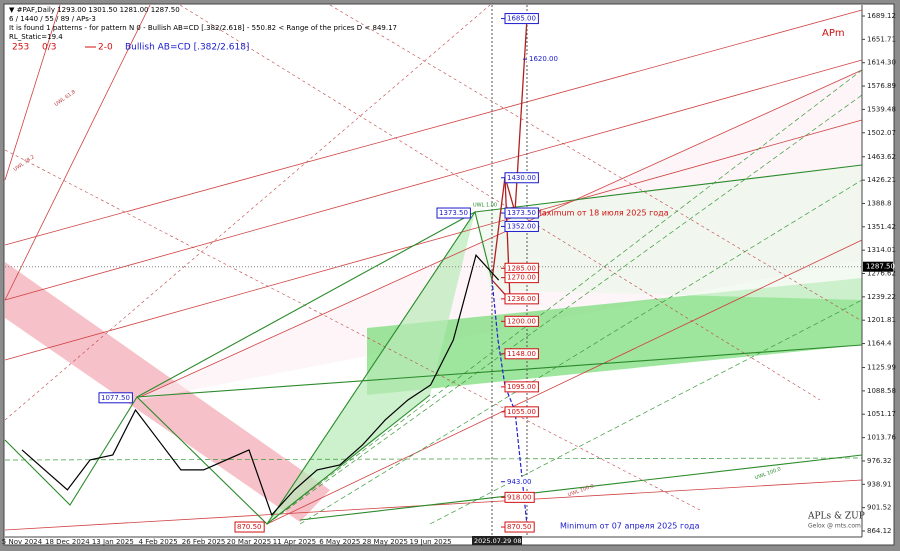  I want to click on x-tick-label: 5 Nov 2024, so click(22, 542).